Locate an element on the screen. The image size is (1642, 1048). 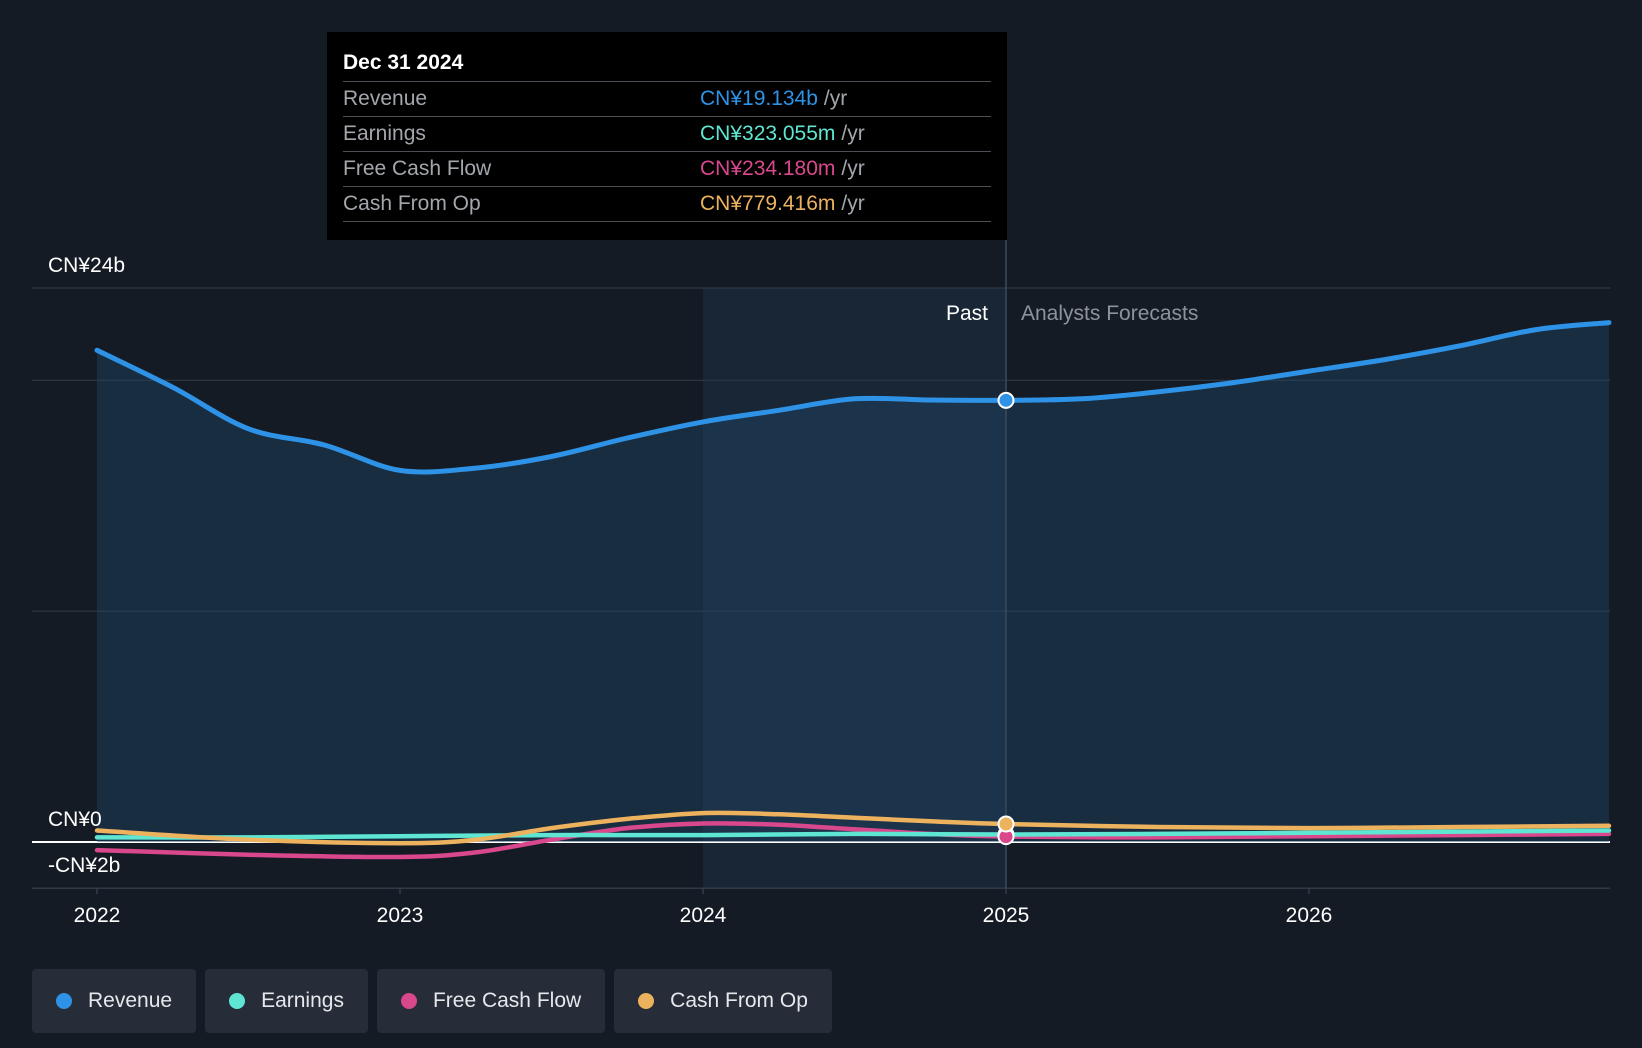
tooltip-row-cash-from-op: Cash From Op CN¥779.416m /yr is located at coordinates (667, 204).